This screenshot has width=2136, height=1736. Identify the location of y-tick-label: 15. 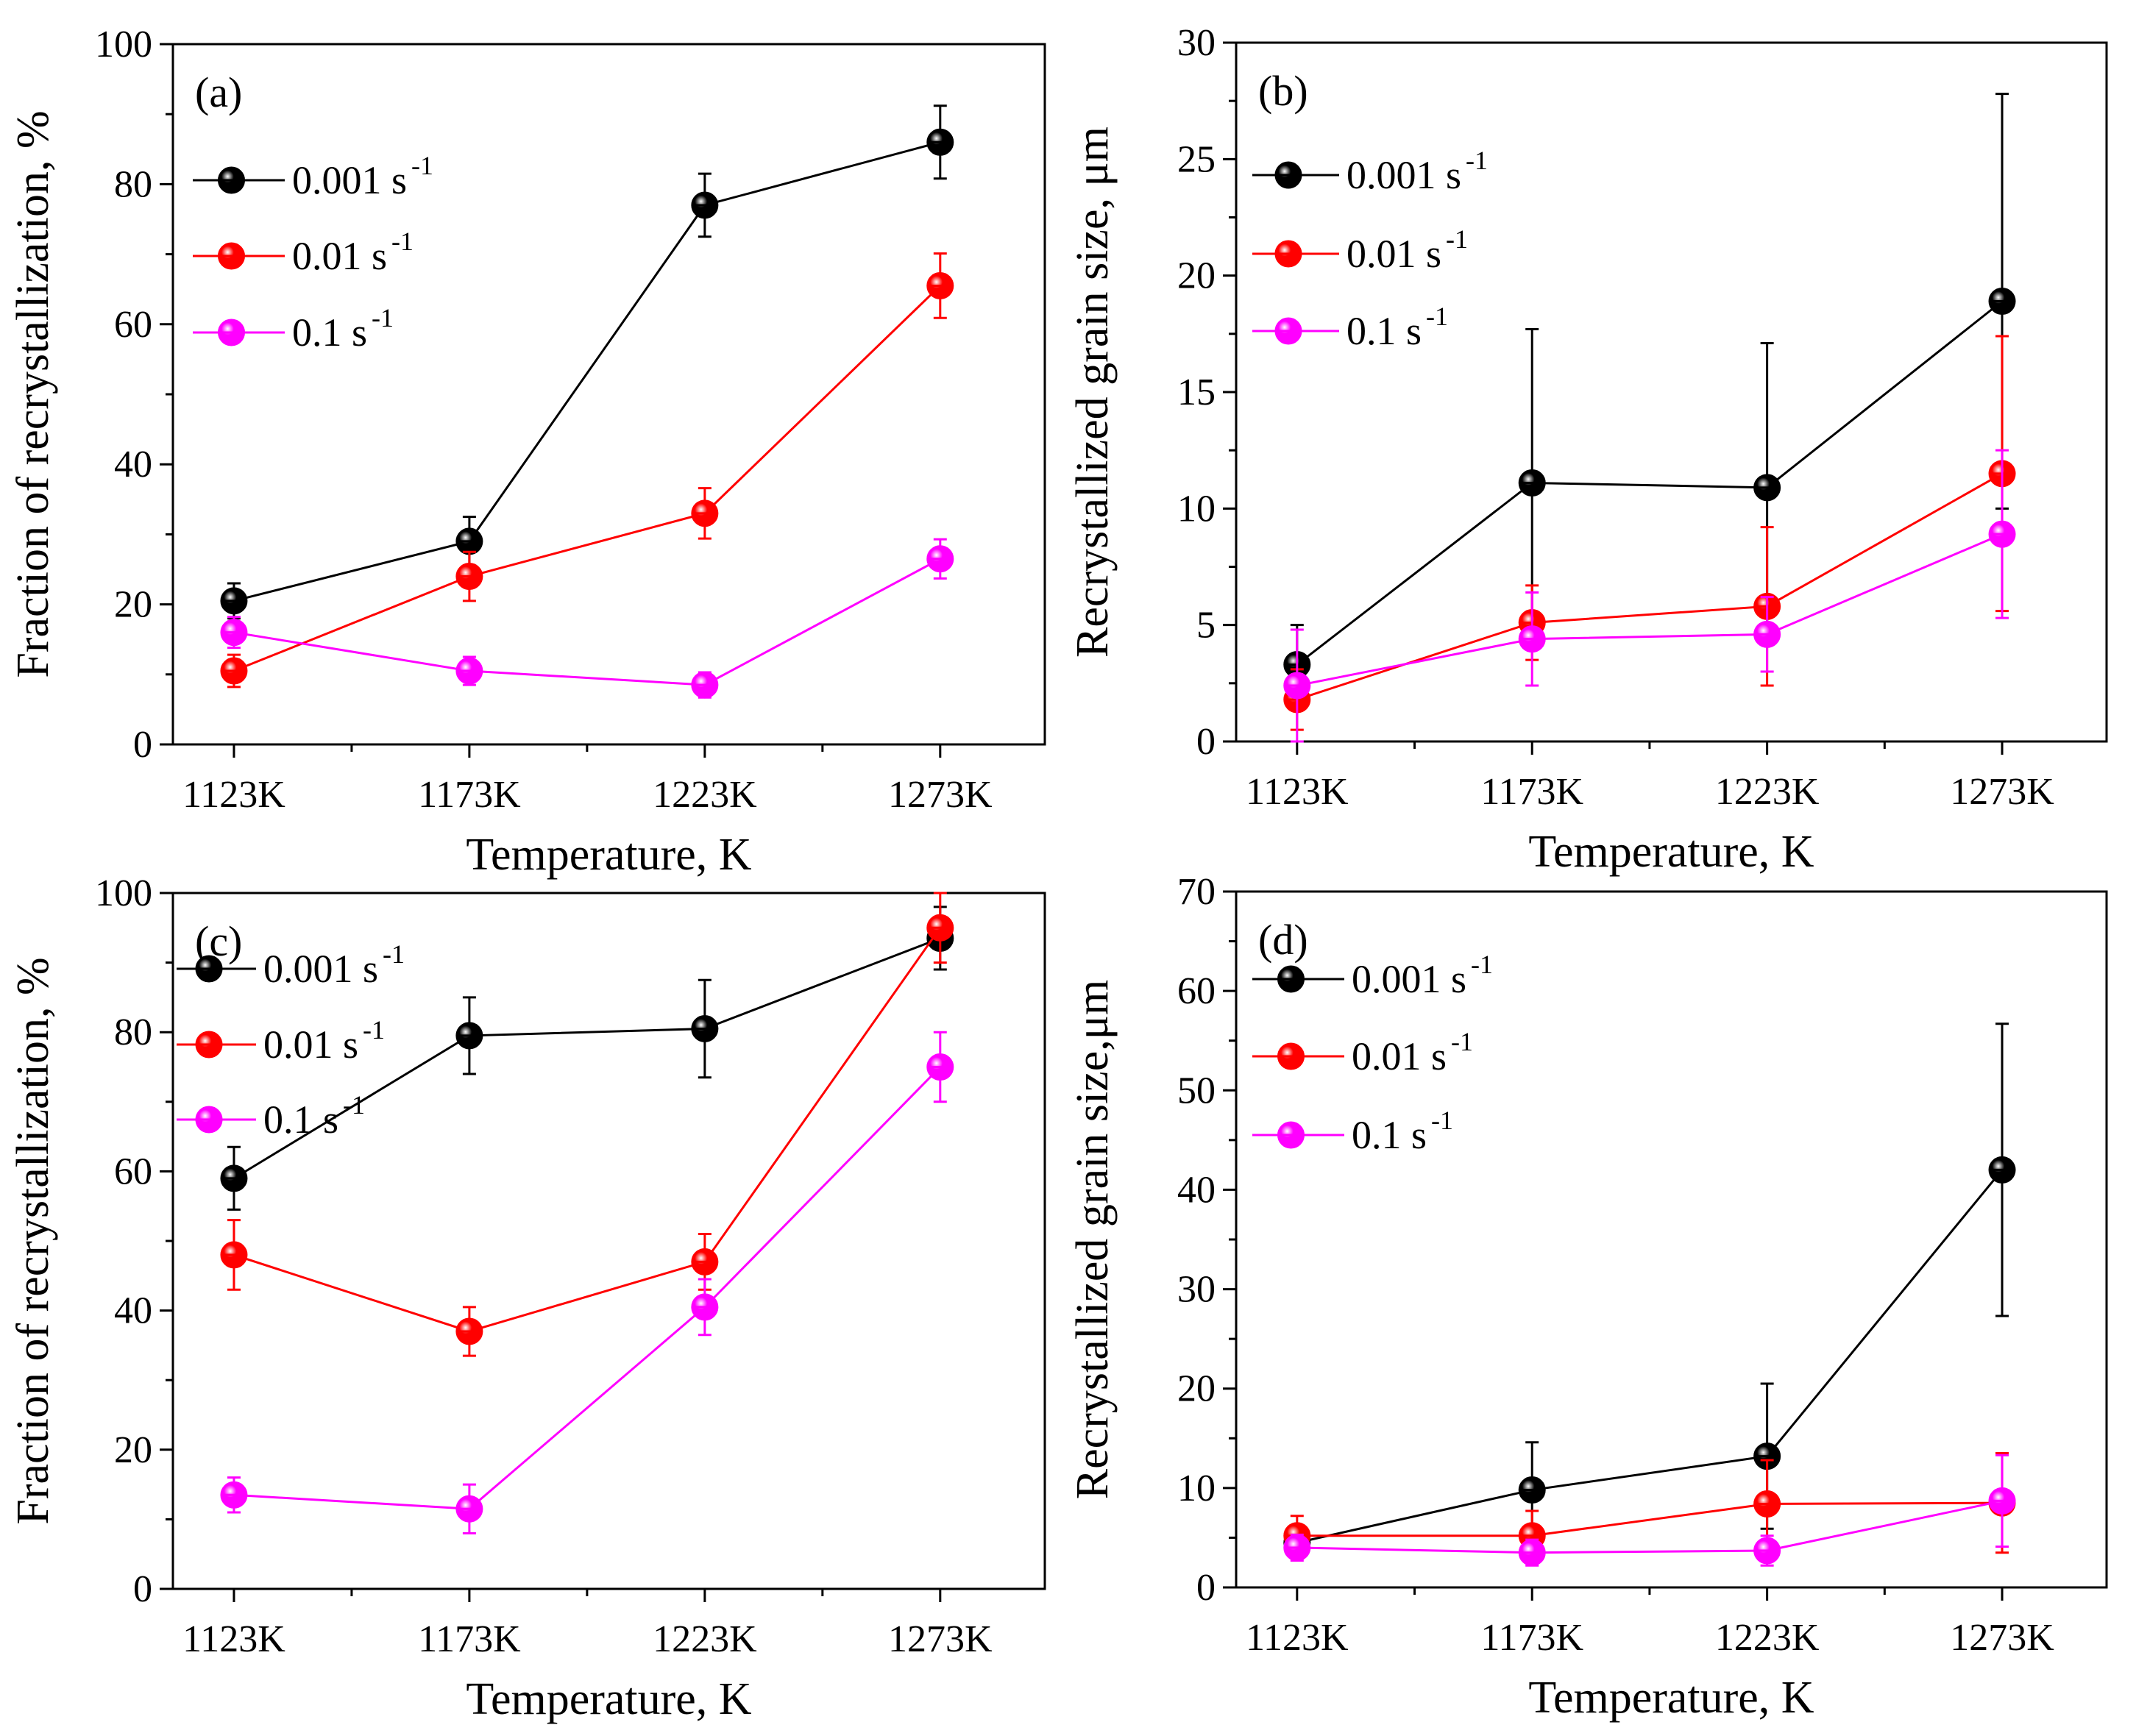
(1196, 392).